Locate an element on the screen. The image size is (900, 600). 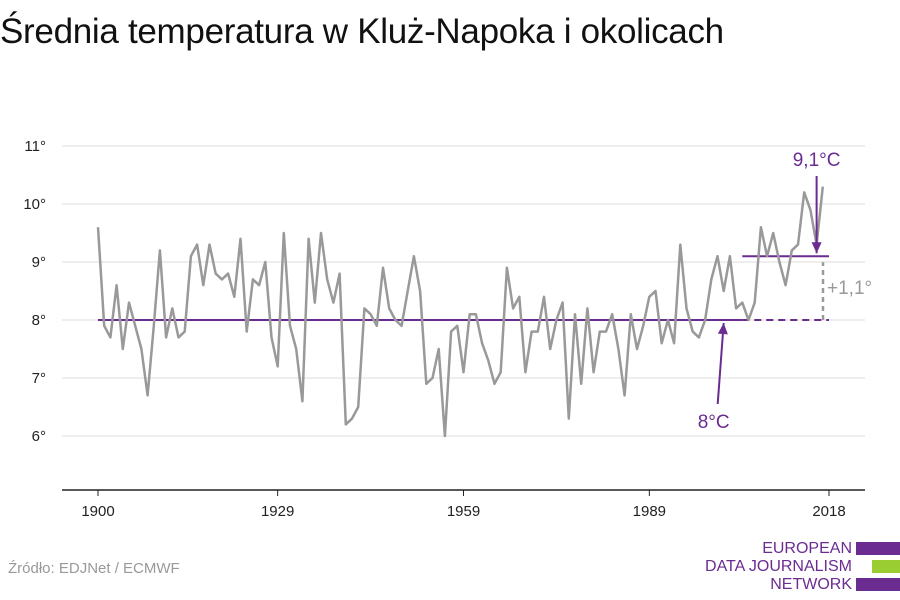
y-tick-label: 11° is located at coordinates (35, 146).